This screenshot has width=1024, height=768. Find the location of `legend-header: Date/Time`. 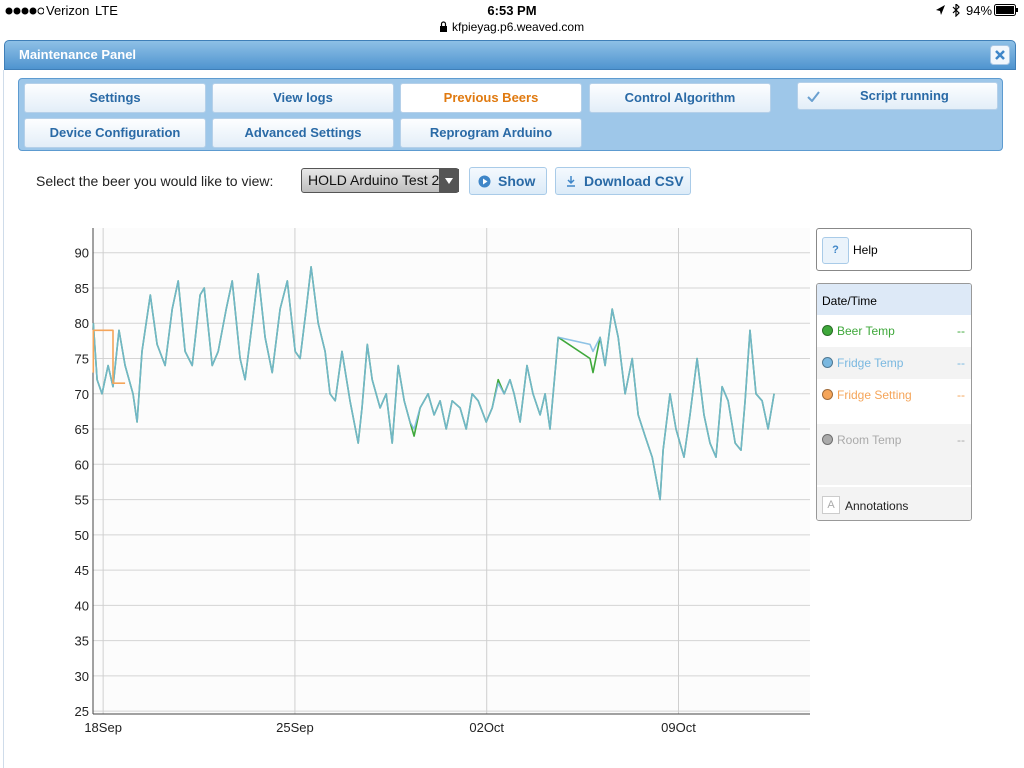

legend-header: Date/Time is located at coordinates (894, 299).